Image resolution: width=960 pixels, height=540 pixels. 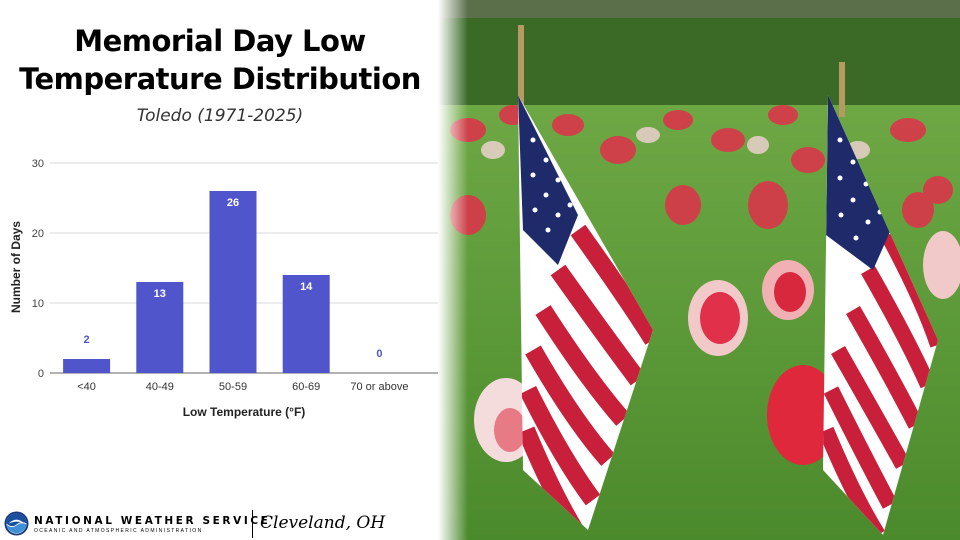 What do you see at coordinates (38, 304) in the screenshot?
I see `y-tick-label: 10` at bounding box center [38, 304].